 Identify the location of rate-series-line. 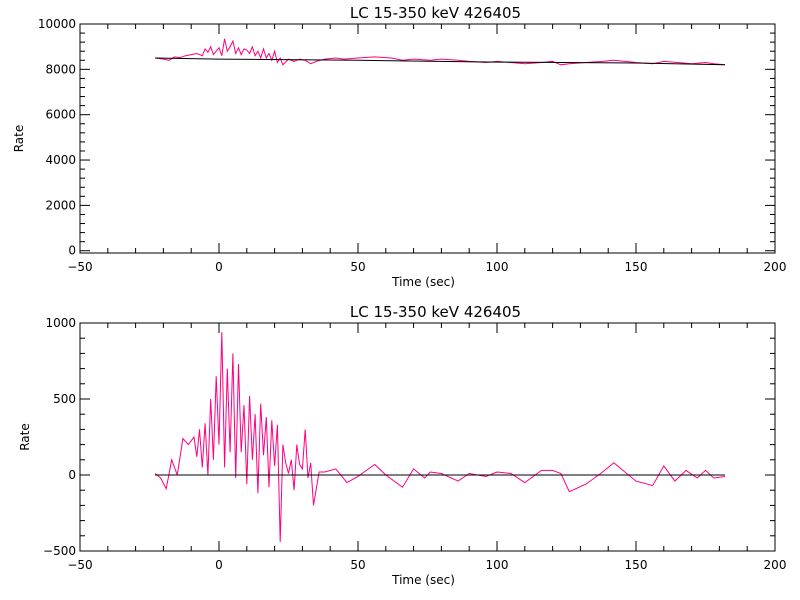
(440, 52).